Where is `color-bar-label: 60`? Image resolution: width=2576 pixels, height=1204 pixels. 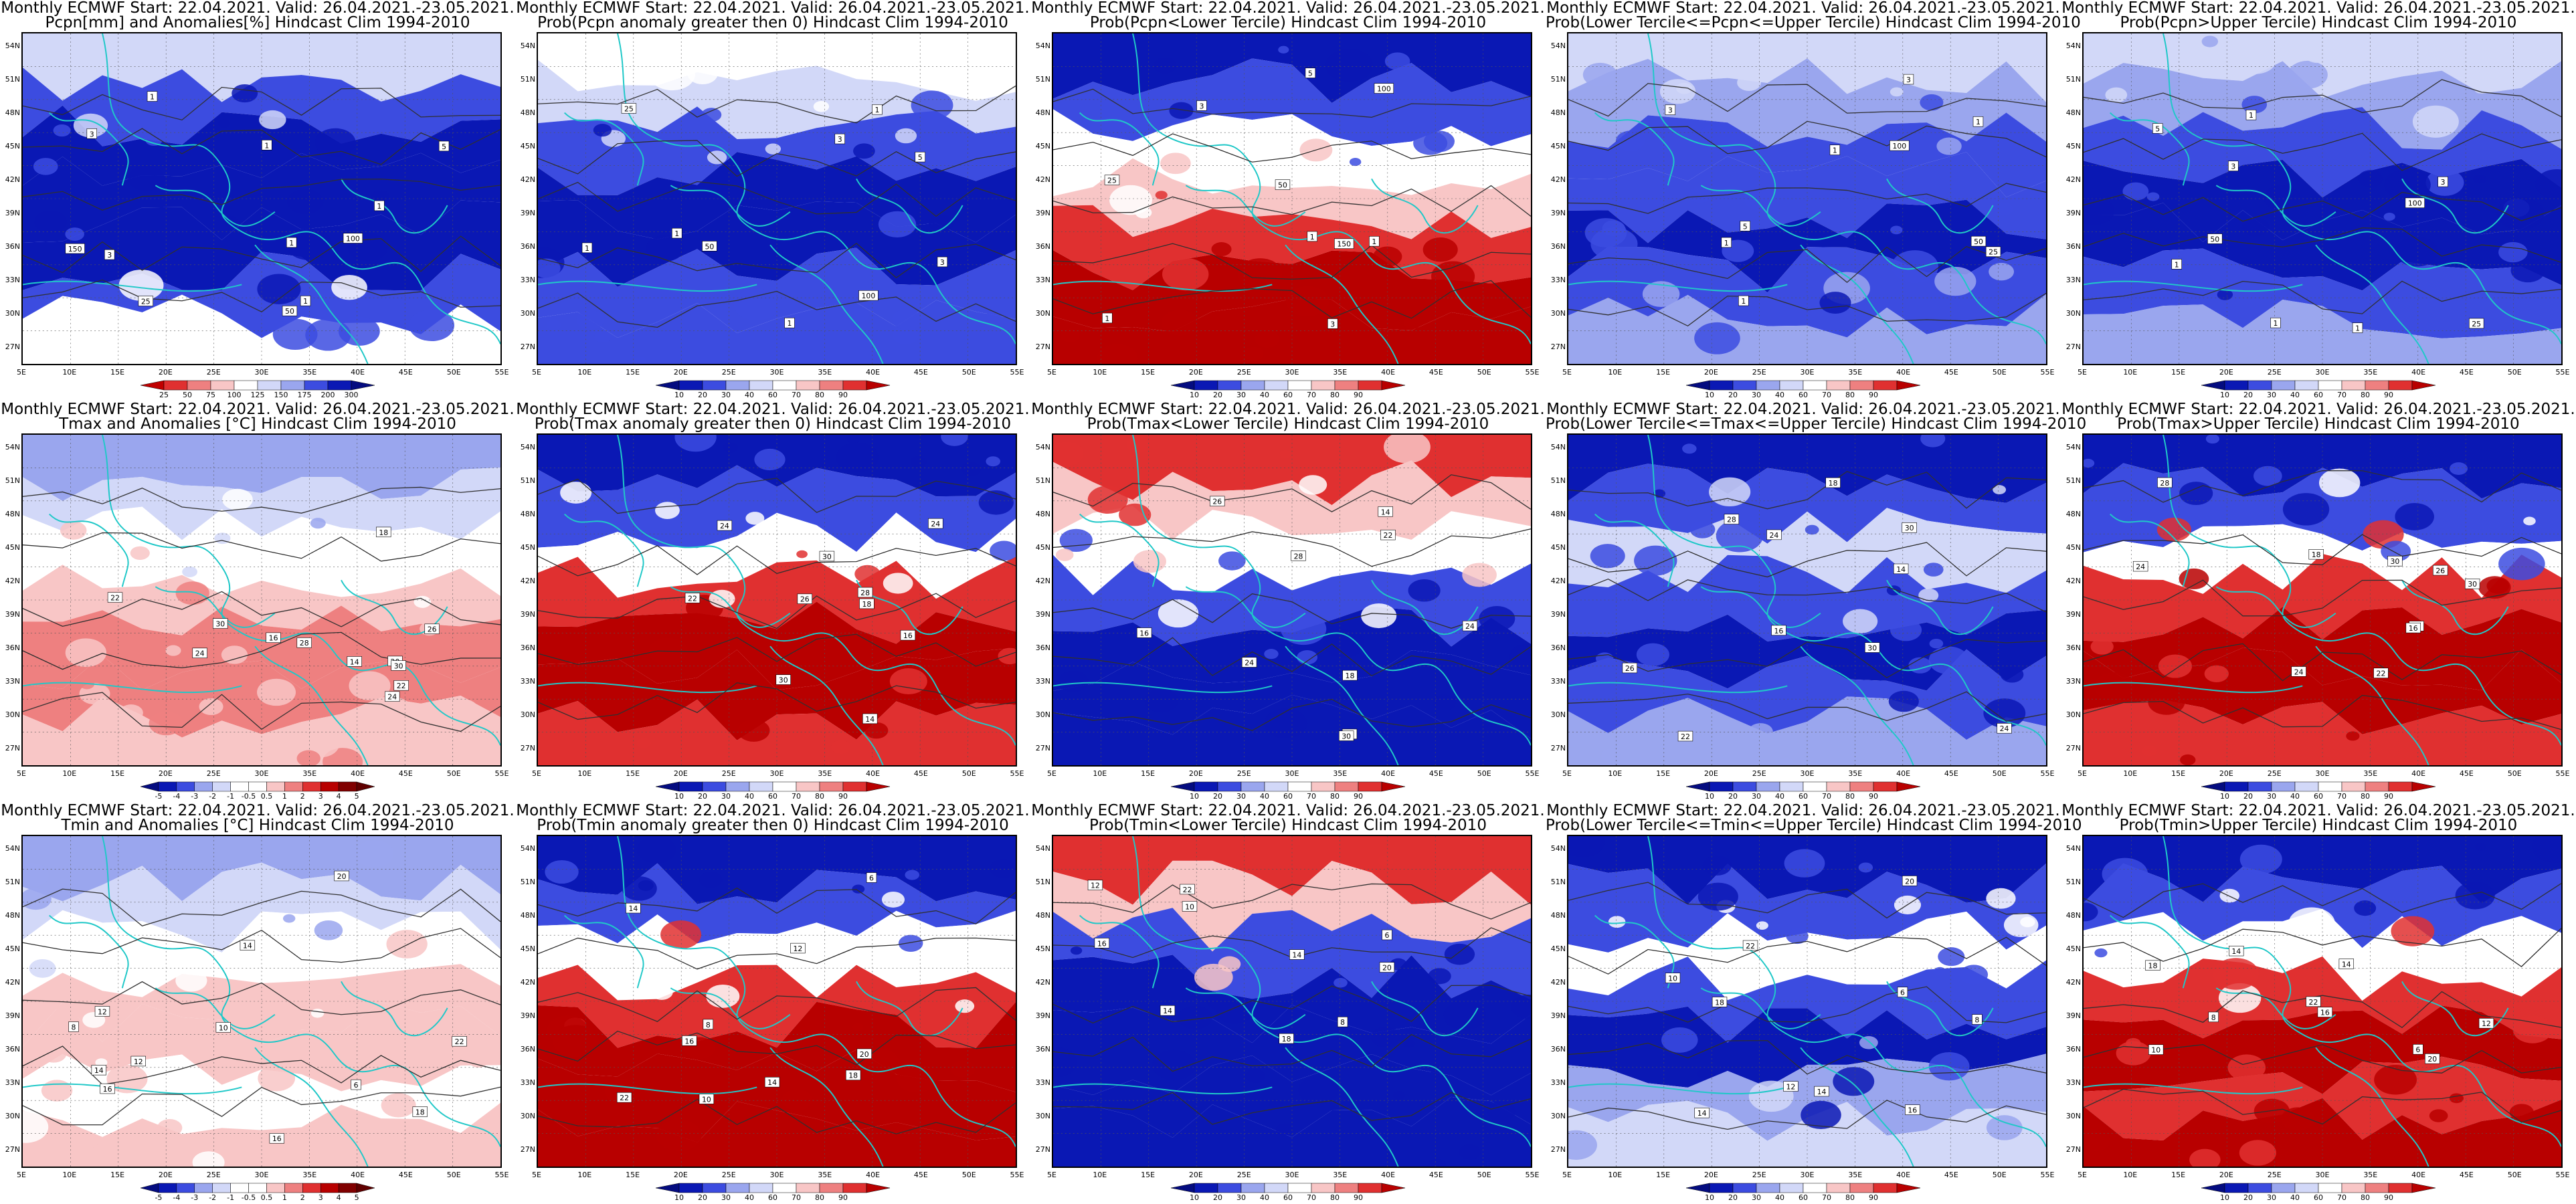 color-bar-label: 60 is located at coordinates (2318, 796).